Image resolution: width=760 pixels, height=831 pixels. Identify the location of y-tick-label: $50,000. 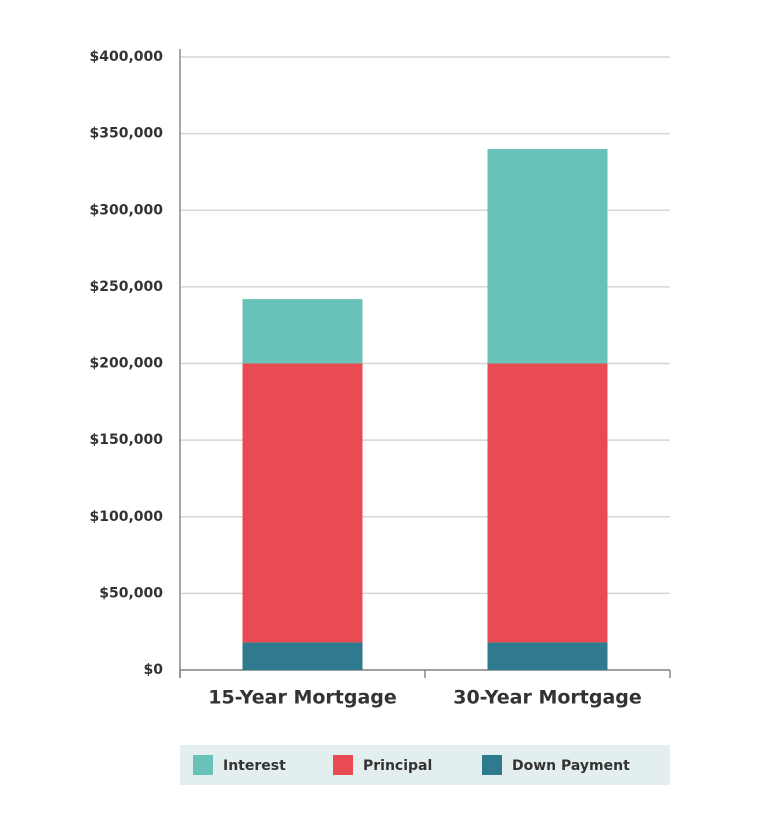
(131, 593).